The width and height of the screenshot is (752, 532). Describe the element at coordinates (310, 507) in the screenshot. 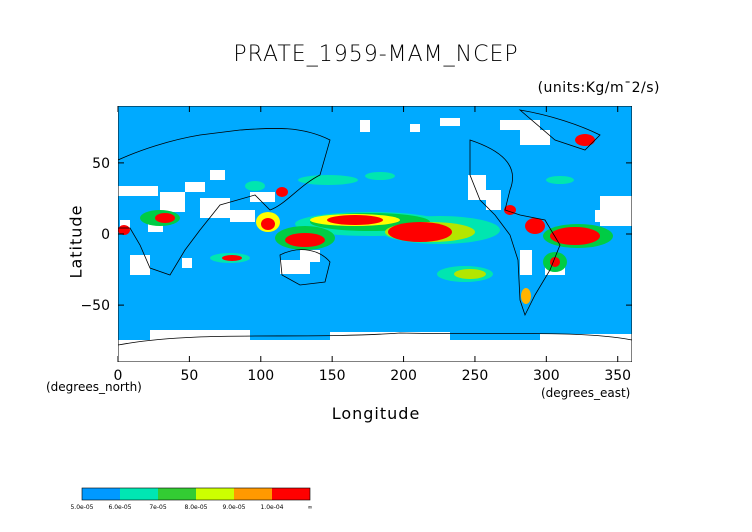

I see `colorbar-label: ∞` at that location.